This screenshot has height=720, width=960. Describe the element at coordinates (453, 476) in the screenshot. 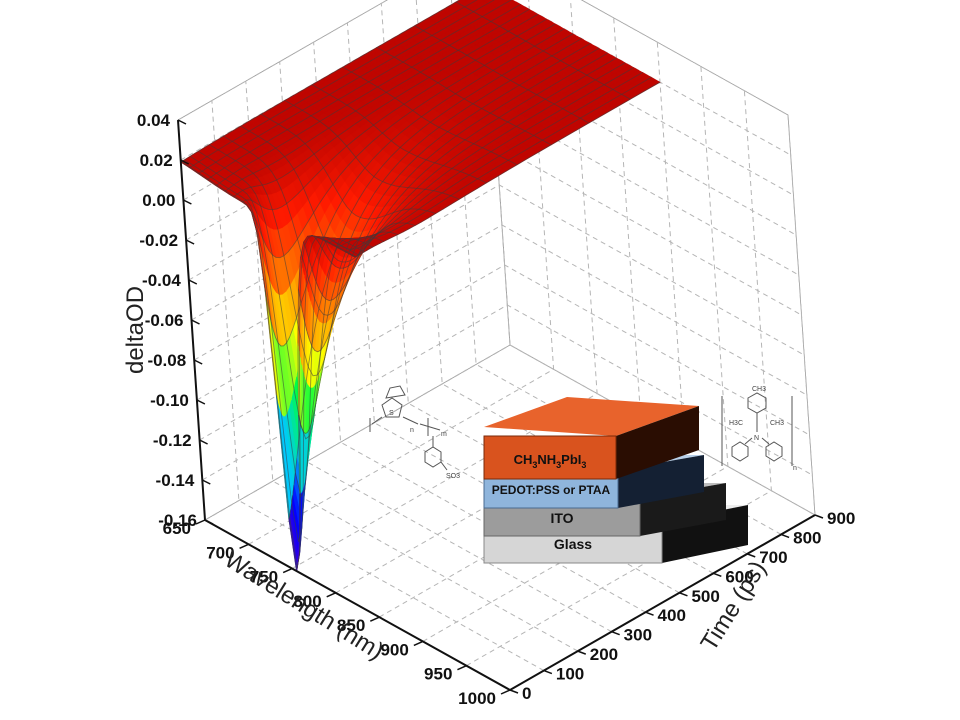

I see `pedot-so3-label: SO3` at that location.